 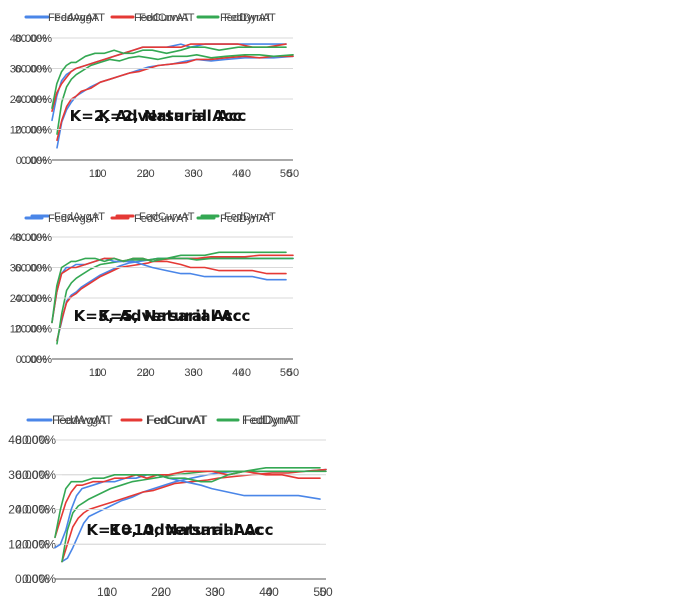 I want to click on chart-6-ytick-label-0: 0.00%, so click(x=32, y=579).